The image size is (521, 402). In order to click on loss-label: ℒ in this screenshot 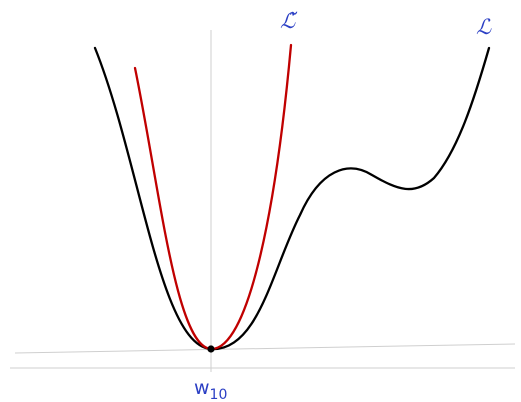, I will do `click(484, 27)`.